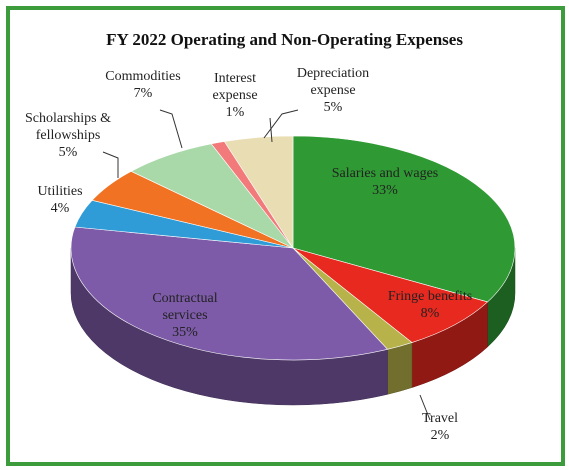 The width and height of the screenshot is (569, 470). What do you see at coordinates (385, 173) in the screenshot?
I see `slice-name: Salaries and wages` at bounding box center [385, 173].